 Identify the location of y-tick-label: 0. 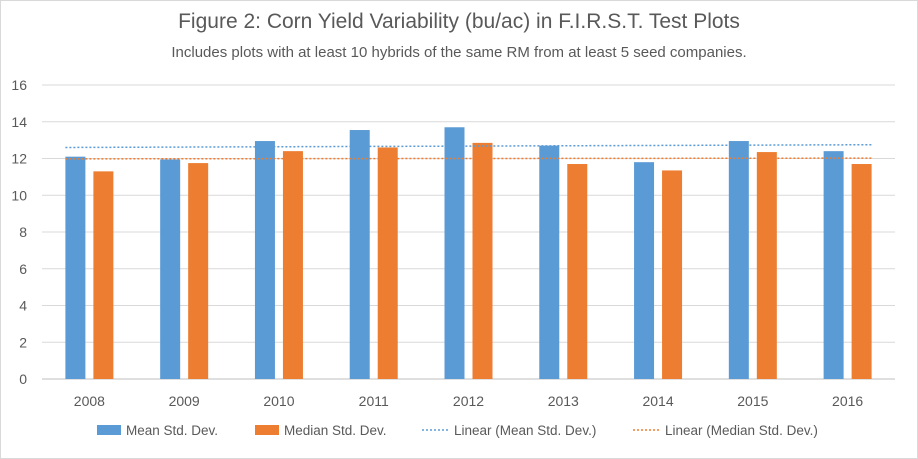
(23, 379).